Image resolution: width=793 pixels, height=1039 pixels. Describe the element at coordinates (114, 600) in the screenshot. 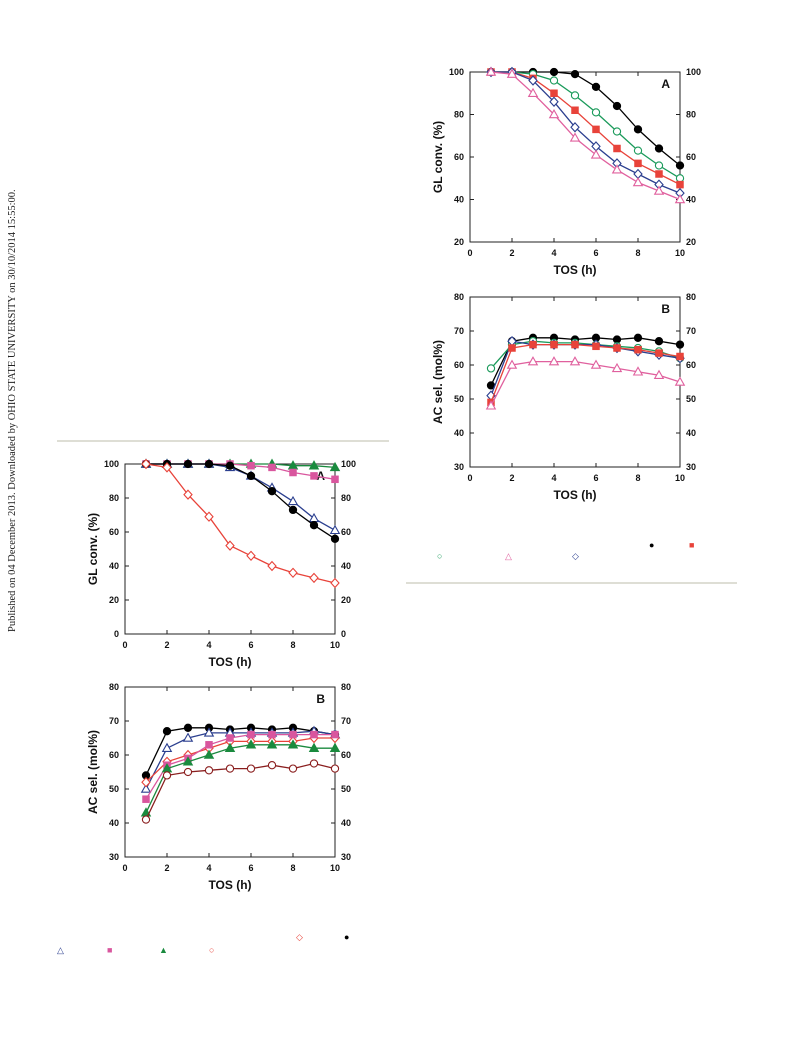

I see `y-tick-label: 20` at that location.